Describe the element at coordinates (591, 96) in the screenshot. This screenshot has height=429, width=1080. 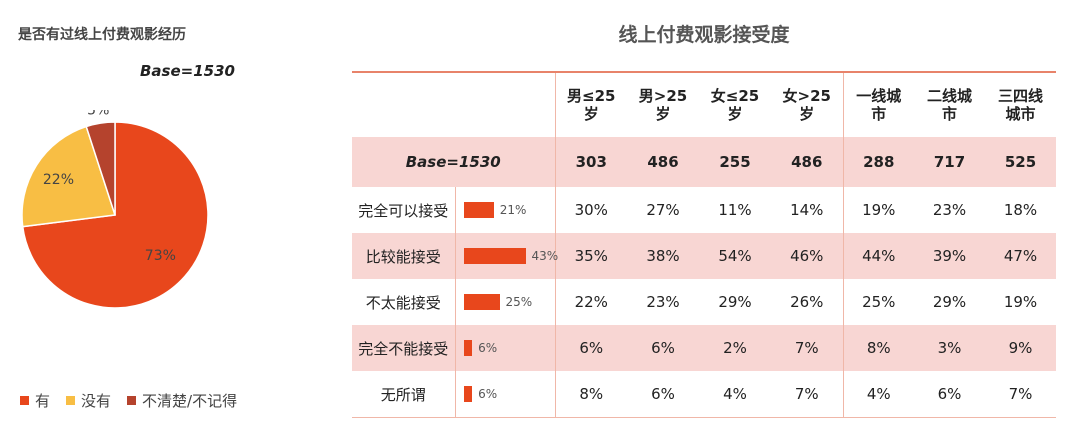
I see `column-header-line: 男≤25` at that location.